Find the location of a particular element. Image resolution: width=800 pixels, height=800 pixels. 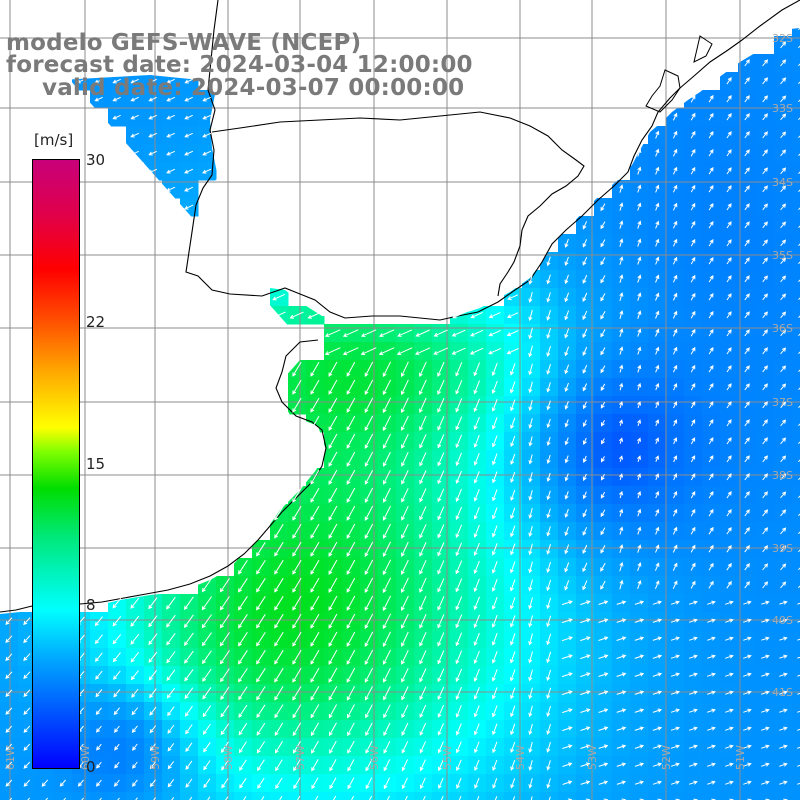

latitude-label: 40S is located at coordinates (782, 620).